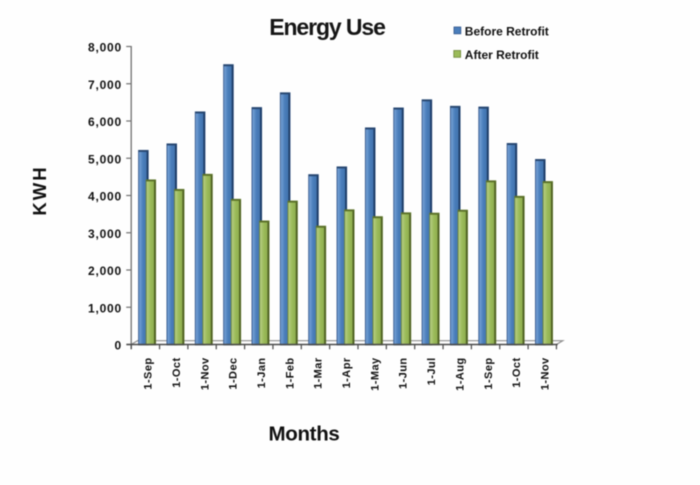 The height and width of the screenshot is (485, 700). What do you see at coordinates (347, 372) in the screenshot?
I see `svg-text: 1-Apr` at bounding box center [347, 372].